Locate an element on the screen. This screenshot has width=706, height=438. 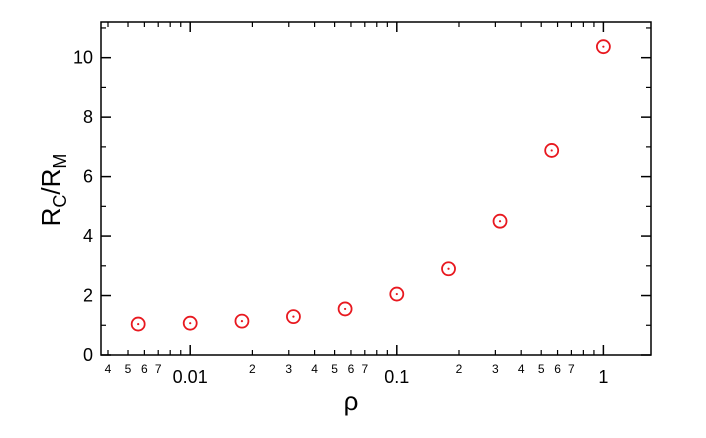
x-major-tick-label: 0.01 is located at coordinates (190, 377).